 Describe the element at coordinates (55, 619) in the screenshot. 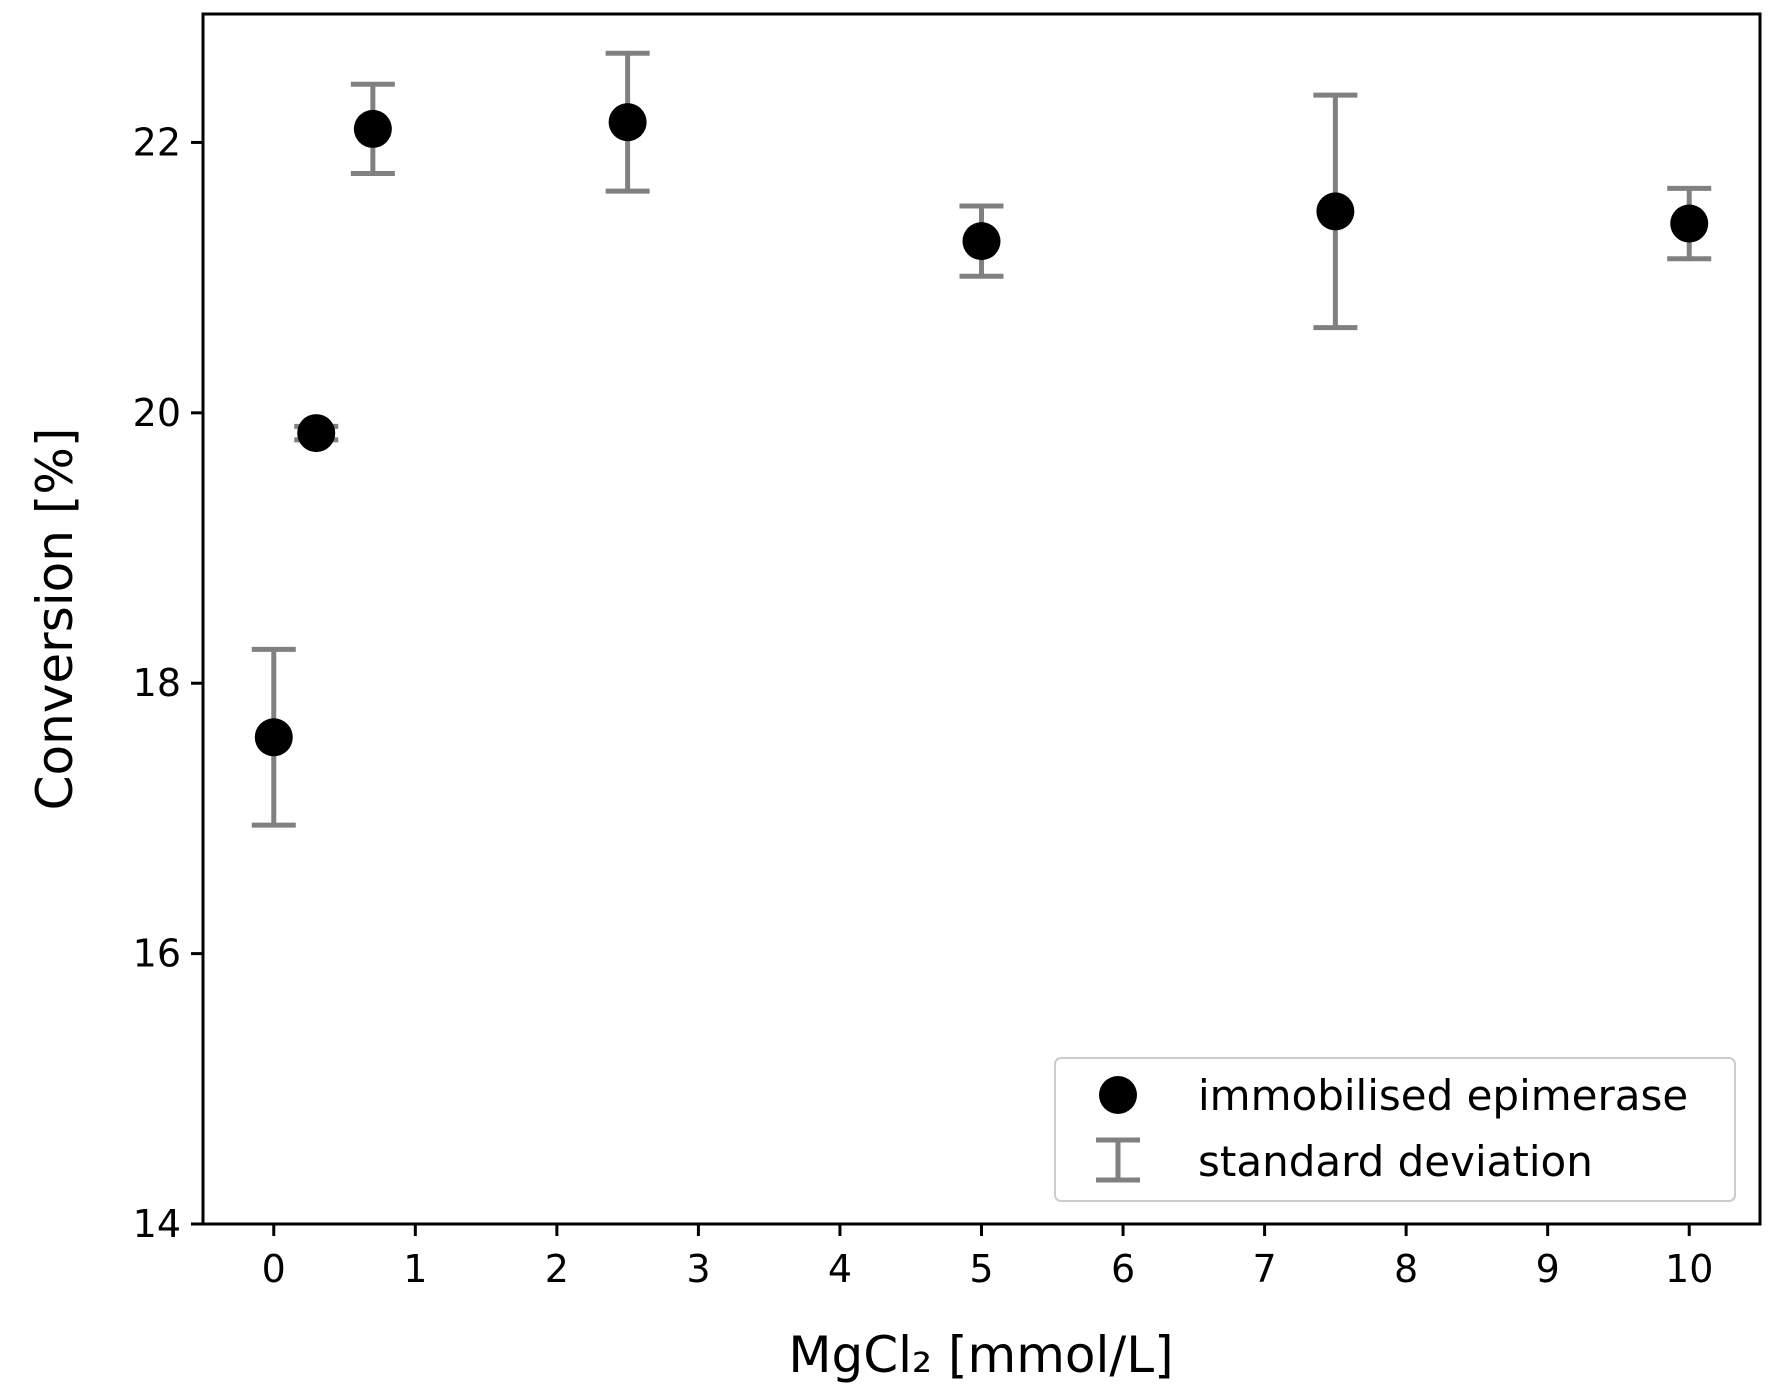

I see `y-axis-label: Conversion [%]` at that location.